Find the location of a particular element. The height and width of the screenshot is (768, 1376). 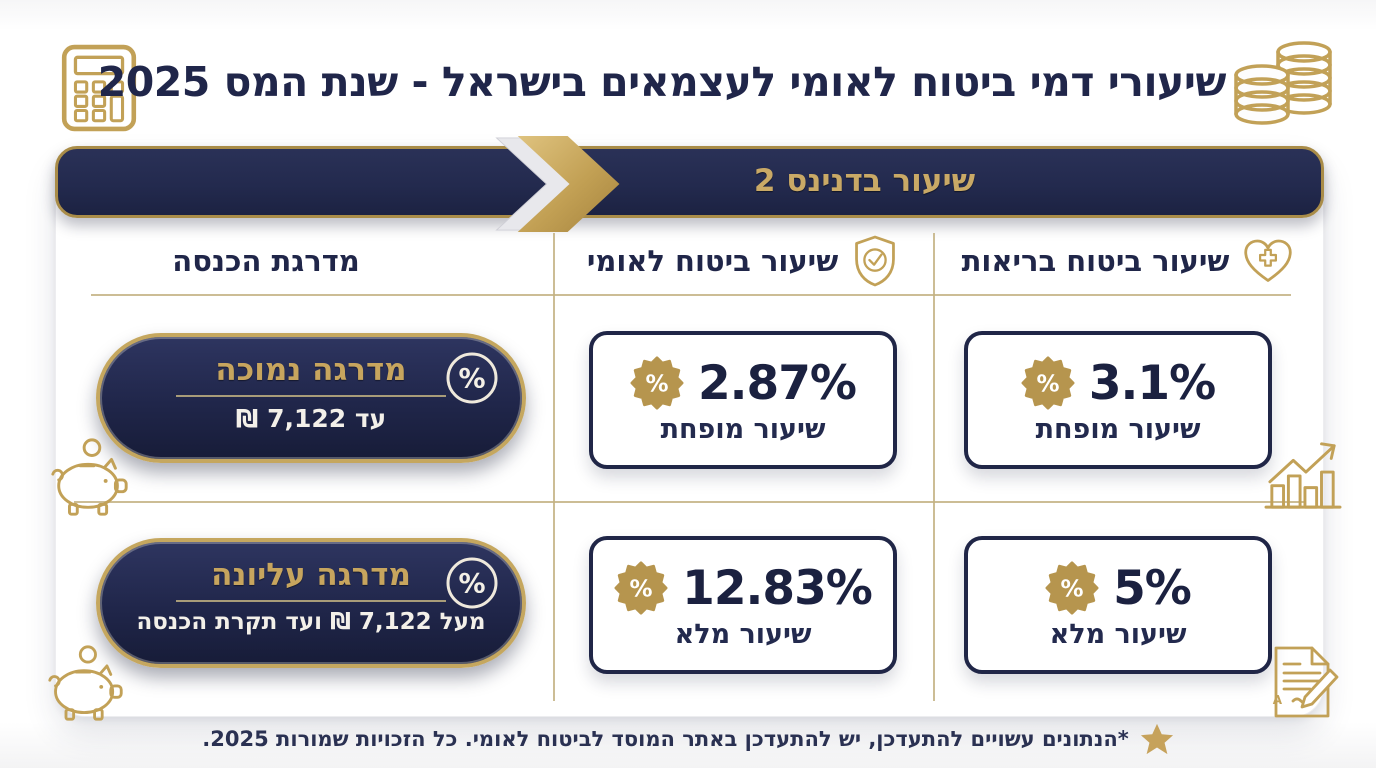

heart-plus-icon is located at coordinates (1268, 261).